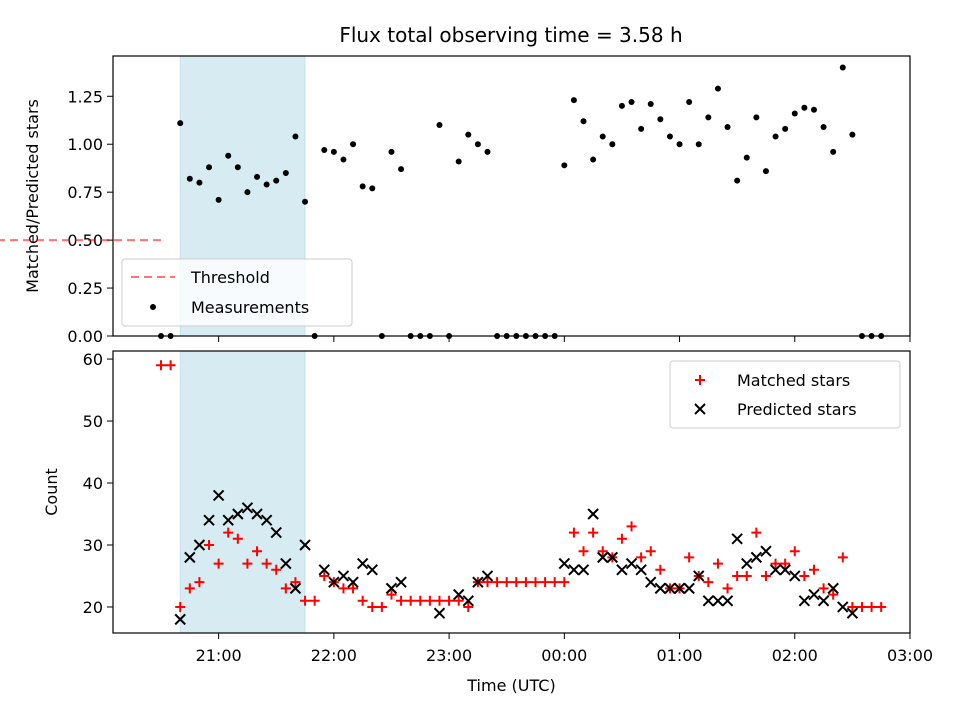  Describe the element at coordinates (564, 655) in the screenshot. I see `x-tick-label: 00:00` at that location.